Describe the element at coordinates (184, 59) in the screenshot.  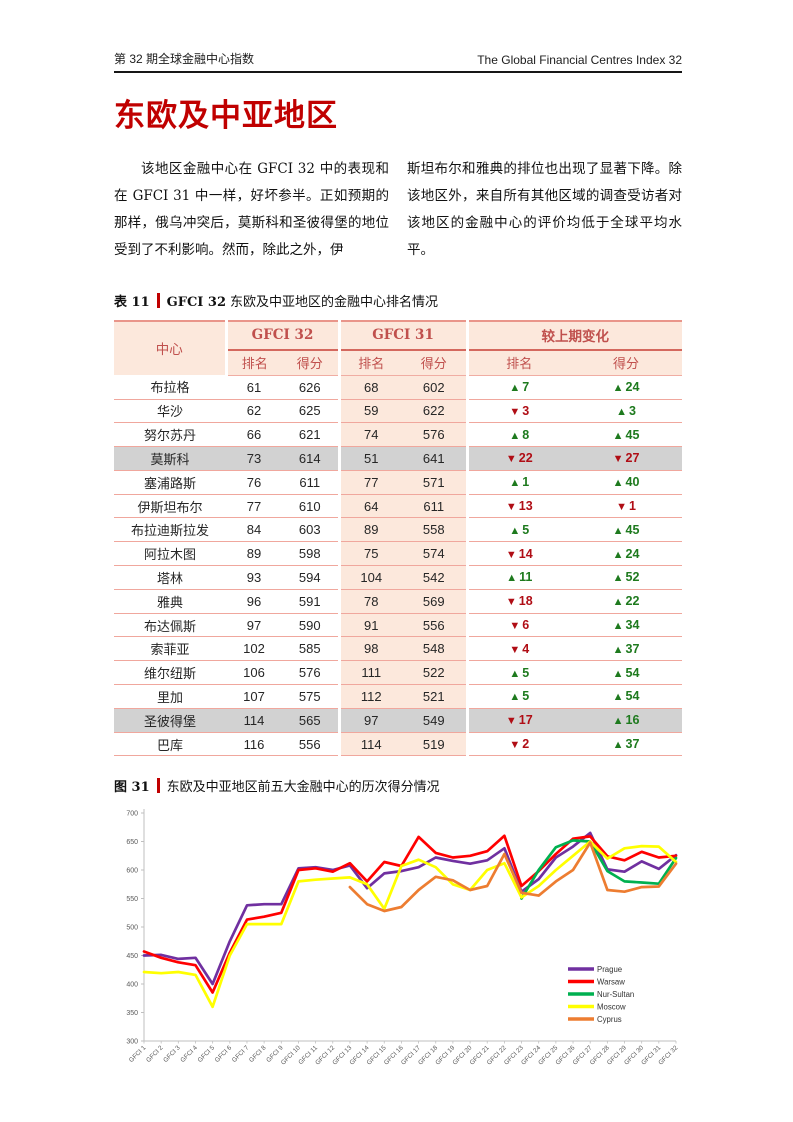
I see `header-left-text: 第 32 期全球金融中心指数` at that location.